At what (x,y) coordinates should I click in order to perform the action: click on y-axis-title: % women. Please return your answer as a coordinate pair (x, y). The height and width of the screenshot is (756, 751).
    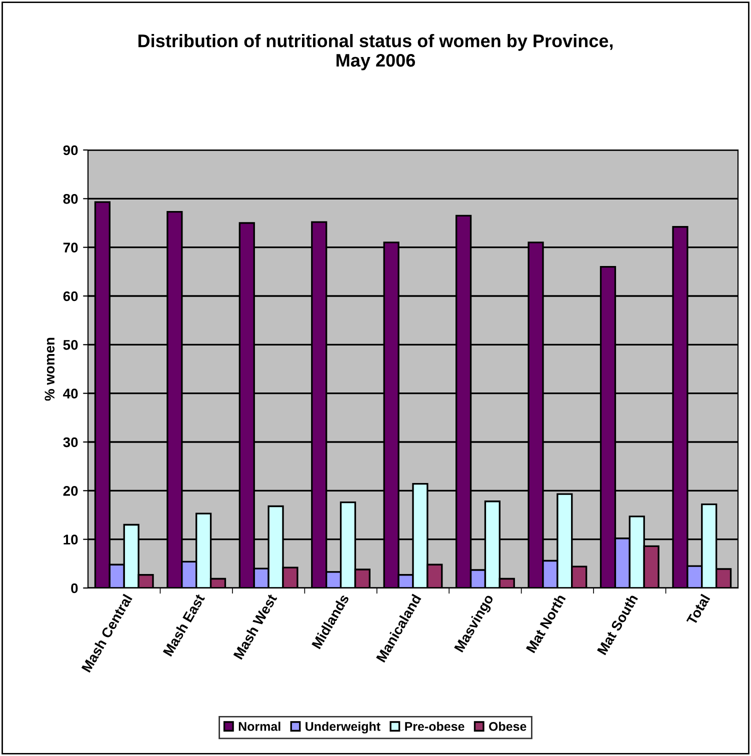
    Looking at the image, I should click on (49, 369).